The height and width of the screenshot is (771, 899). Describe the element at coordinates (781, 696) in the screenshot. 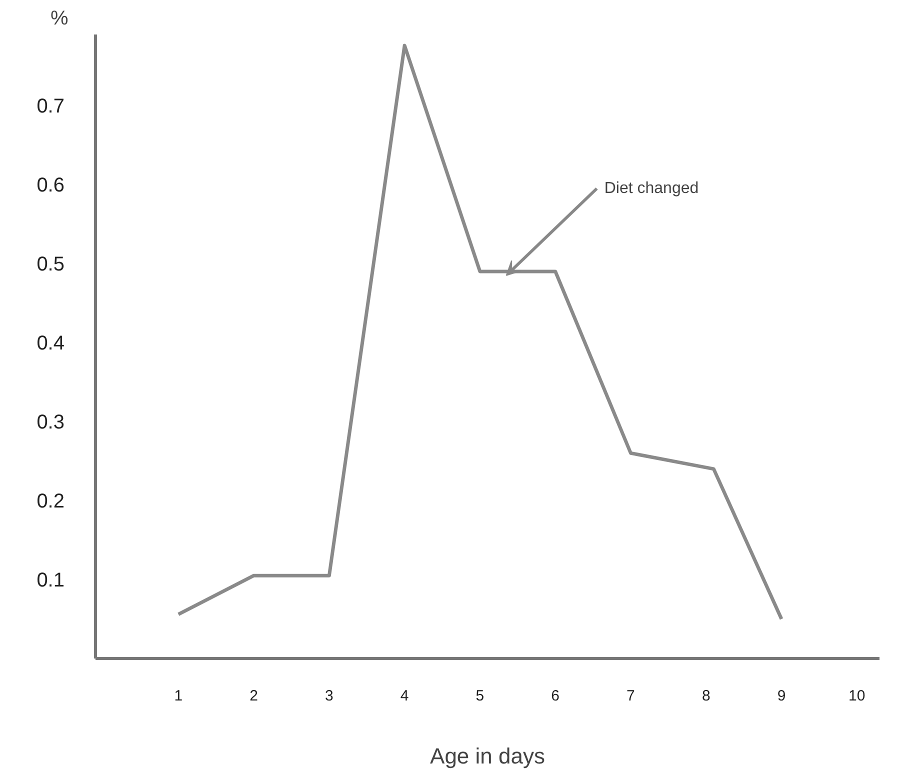

I see `x-tick-label: 9` at that location.